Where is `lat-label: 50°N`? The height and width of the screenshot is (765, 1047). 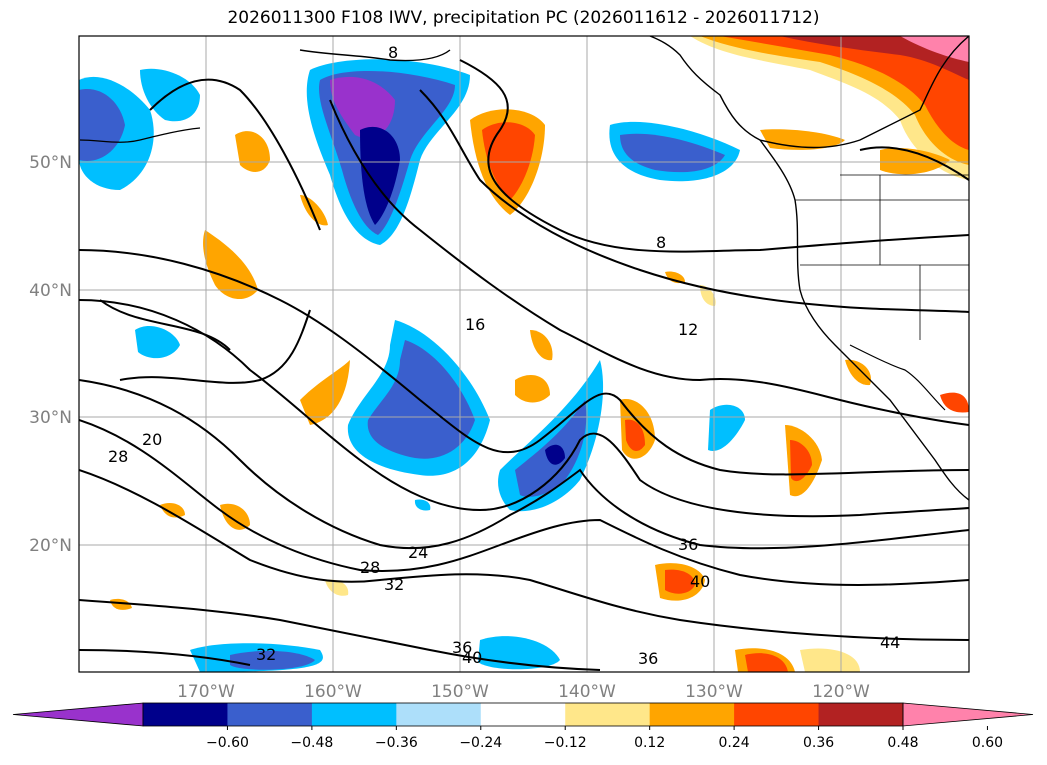 lat-label: 50°N is located at coordinates (50, 163).